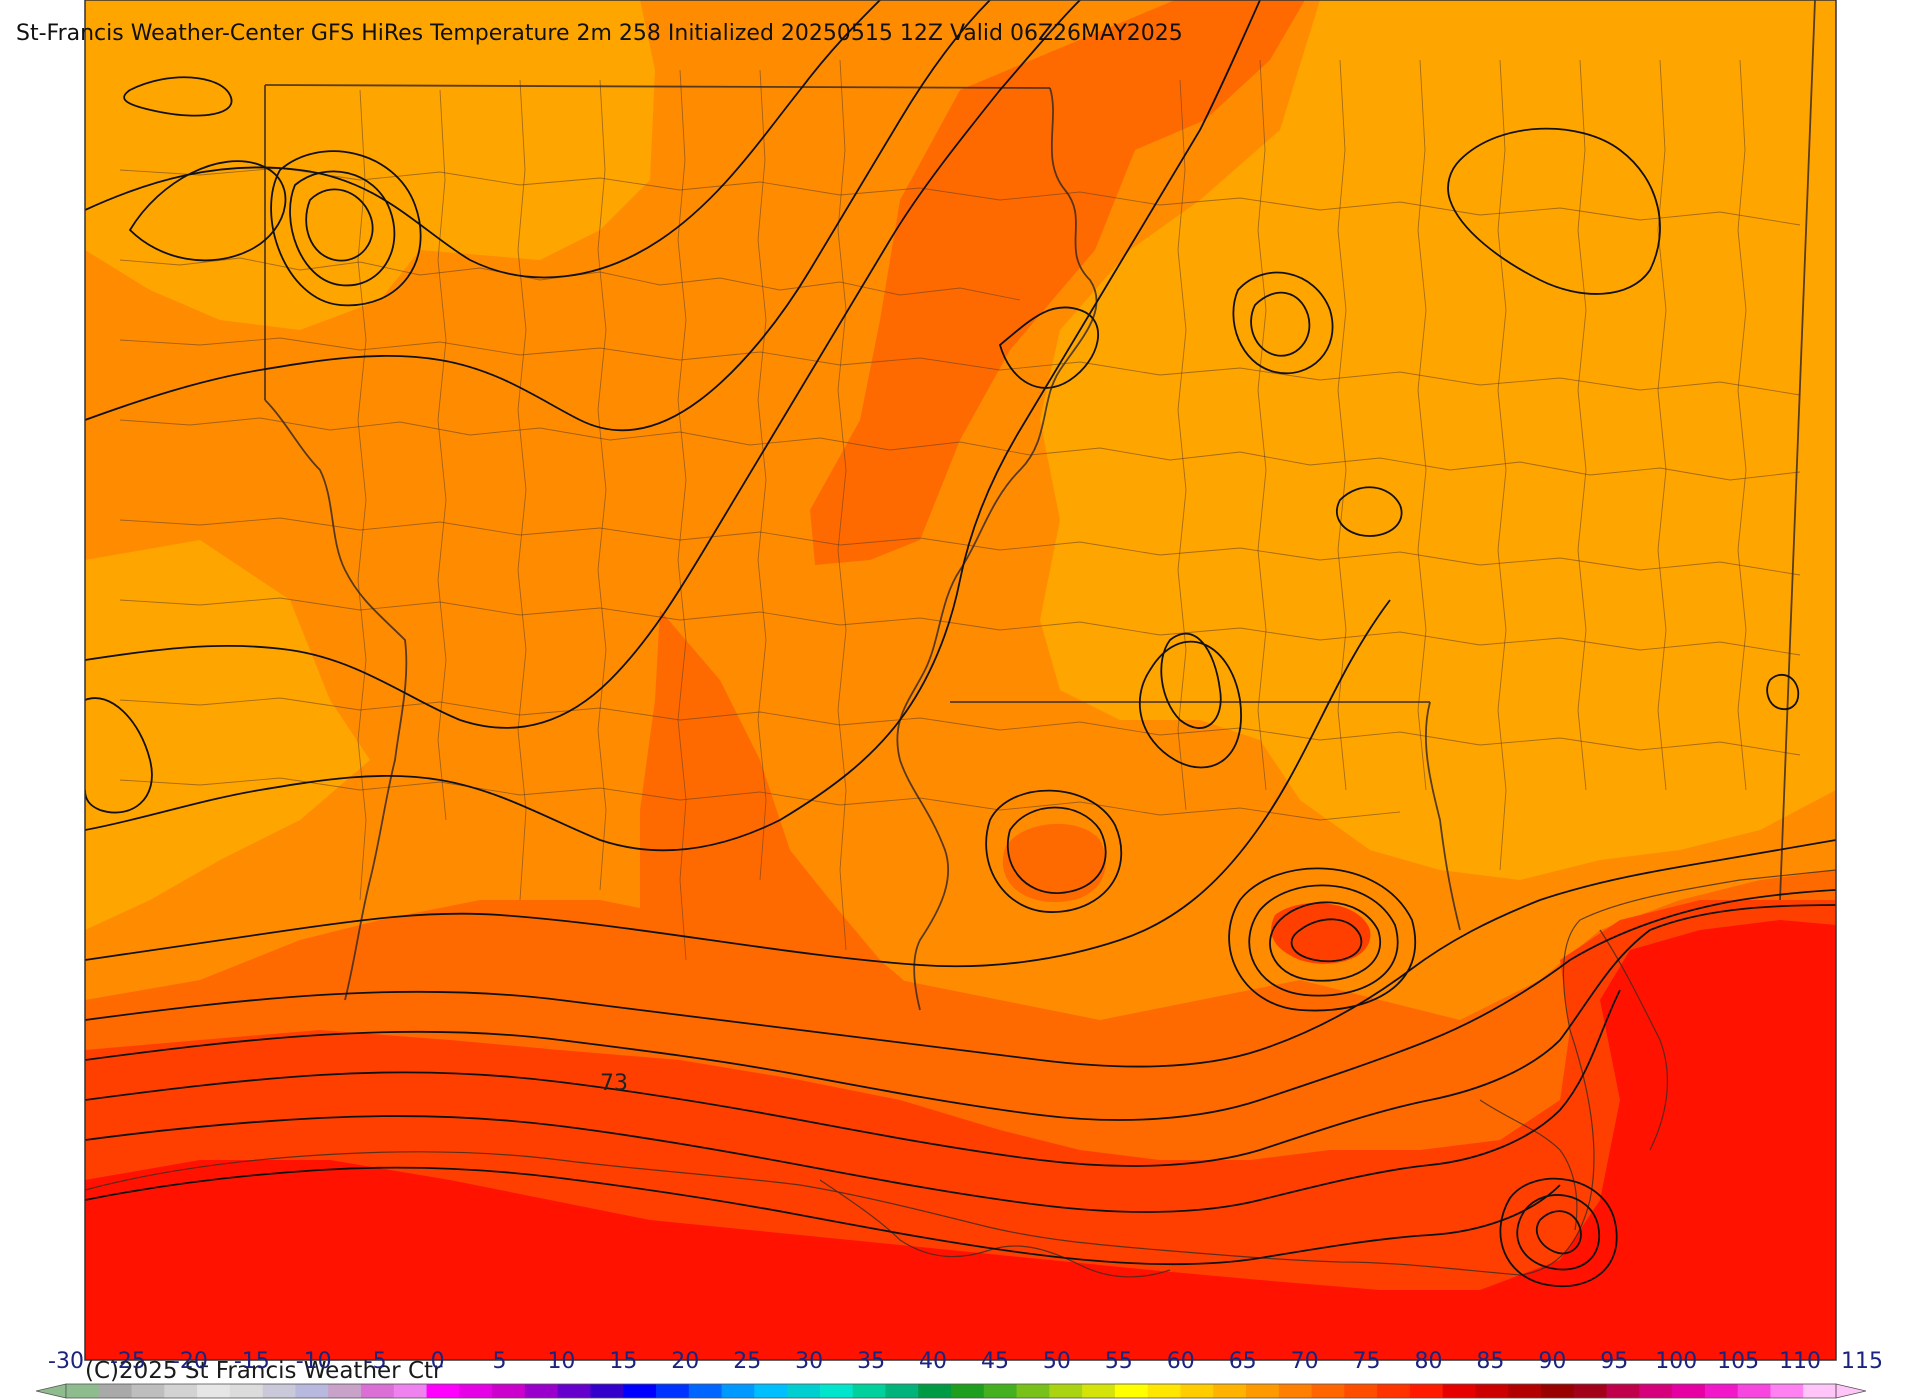 Image resolution: width=1920 pixels, height=1400 pixels. What do you see at coordinates (252, 1361) in the screenshot?
I see `colorbar-tick-label: -15` at bounding box center [252, 1361].